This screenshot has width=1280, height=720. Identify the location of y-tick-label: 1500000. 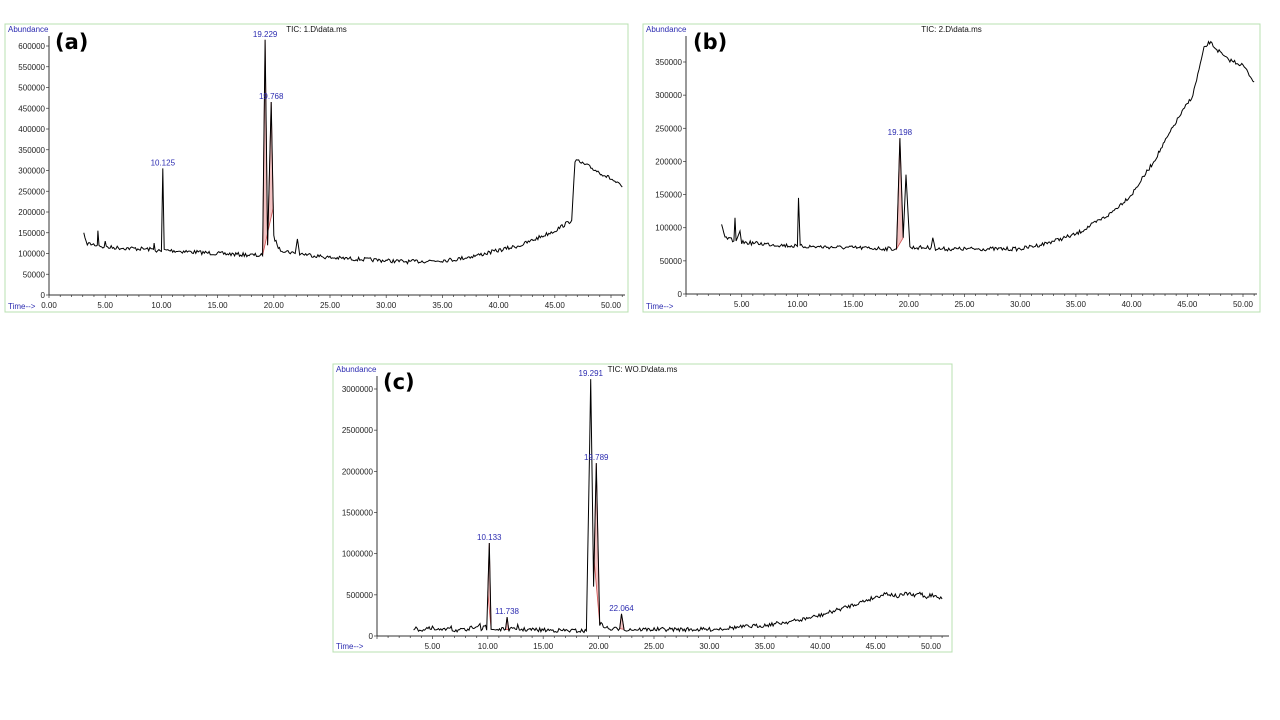
(358, 513).